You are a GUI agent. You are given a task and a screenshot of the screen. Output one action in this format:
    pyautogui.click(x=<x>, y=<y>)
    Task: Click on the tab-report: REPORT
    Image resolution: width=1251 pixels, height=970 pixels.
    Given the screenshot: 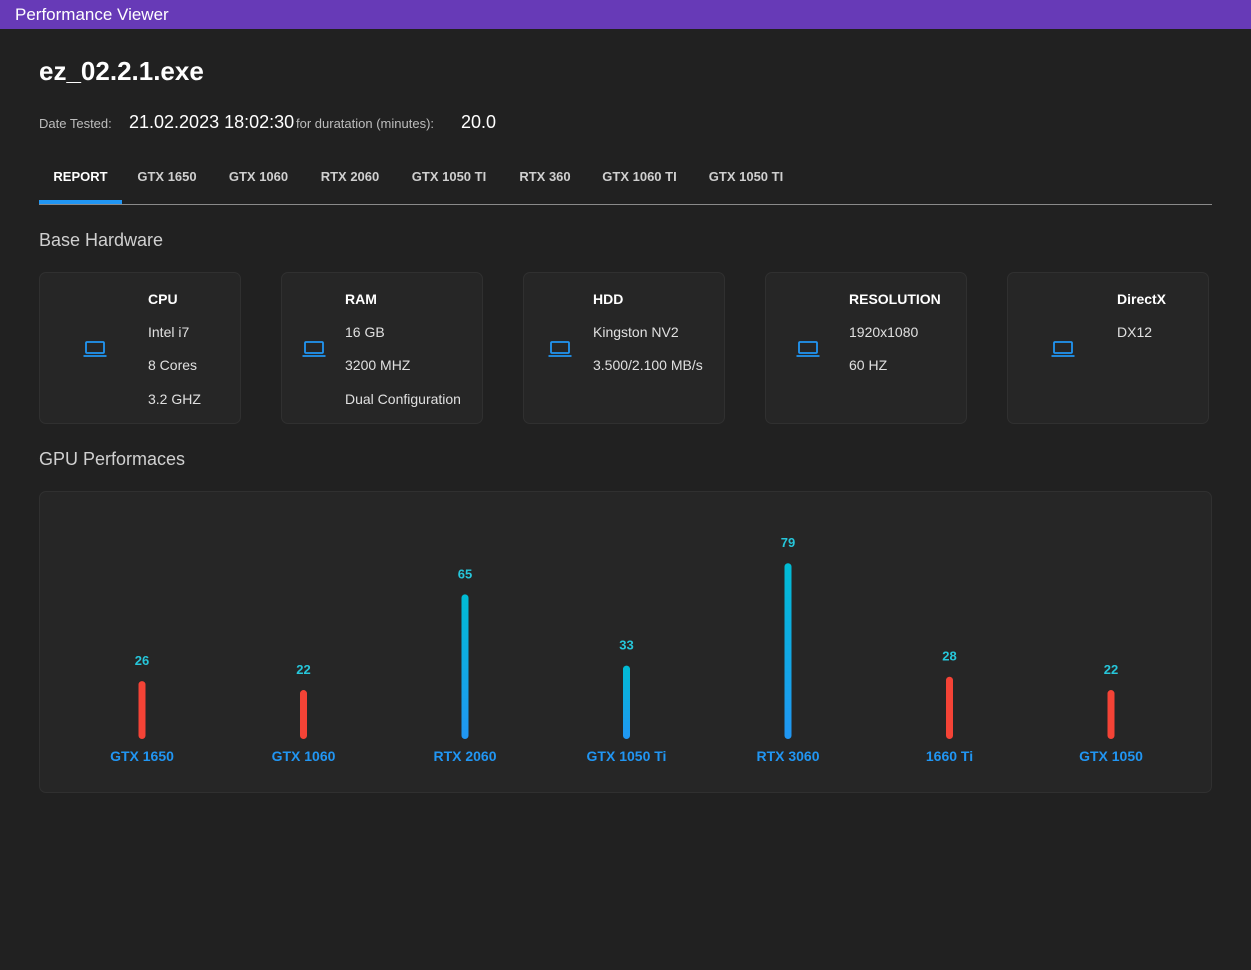 What is the action you would take?
    pyautogui.click(x=80, y=176)
    